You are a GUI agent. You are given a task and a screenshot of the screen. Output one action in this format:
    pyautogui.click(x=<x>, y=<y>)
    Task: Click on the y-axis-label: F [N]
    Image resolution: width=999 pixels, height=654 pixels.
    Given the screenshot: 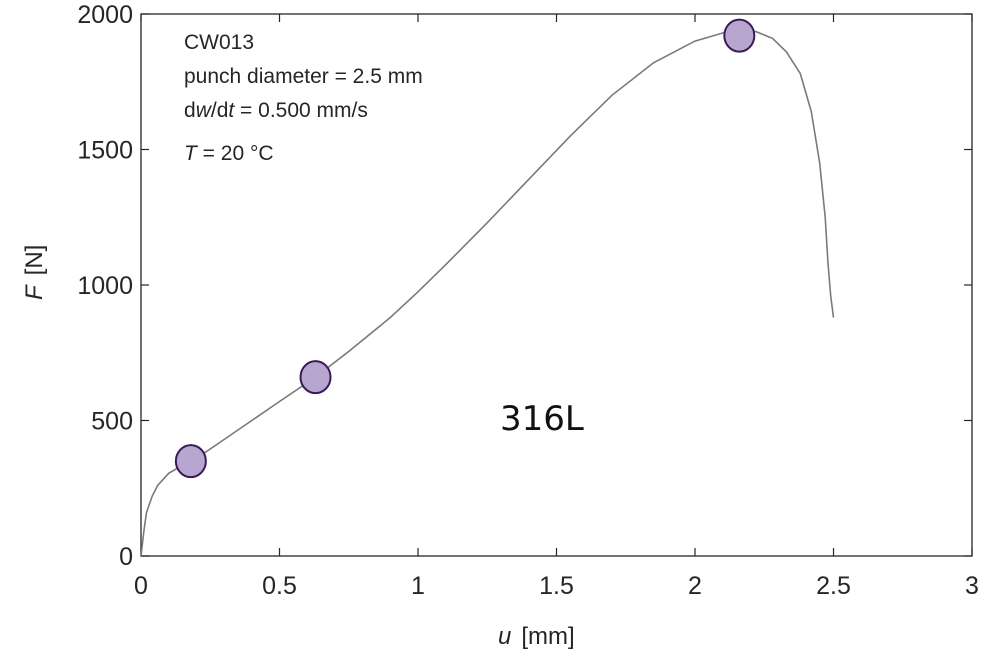 What is the action you would take?
    pyautogui.click(x=34, y=272)
    